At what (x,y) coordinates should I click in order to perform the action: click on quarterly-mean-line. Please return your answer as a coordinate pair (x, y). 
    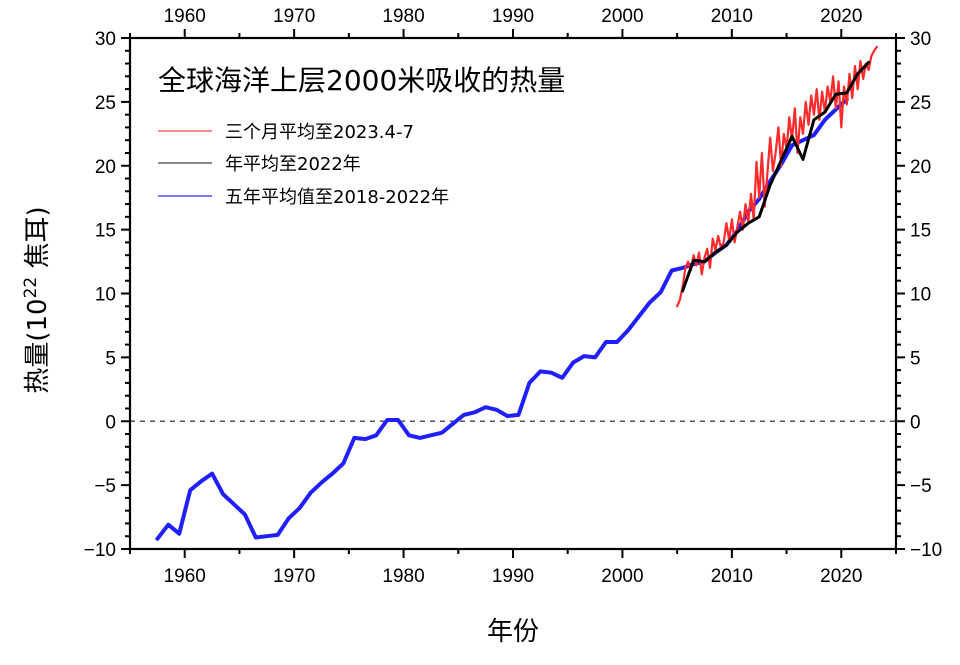
    Looking at the image, I should click on (777, 176).